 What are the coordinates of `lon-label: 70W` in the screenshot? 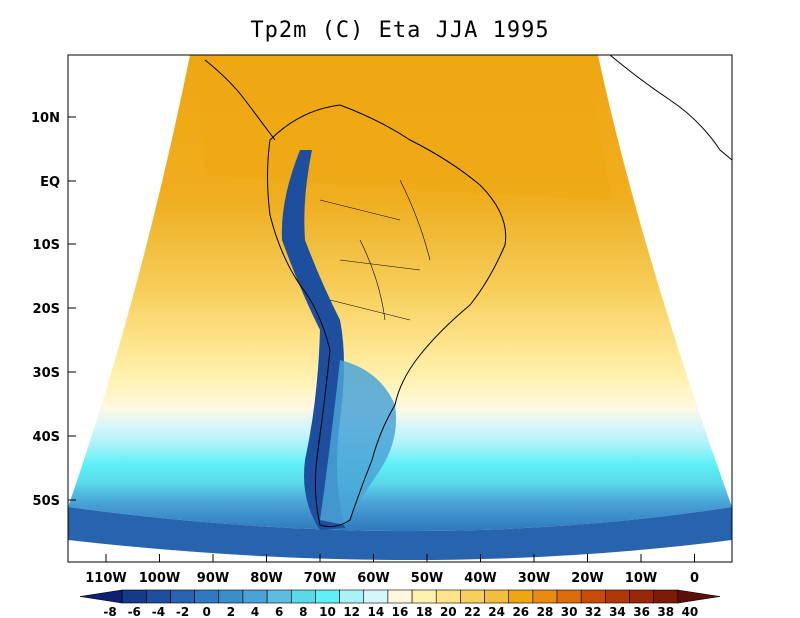 It's located at (320, 578).